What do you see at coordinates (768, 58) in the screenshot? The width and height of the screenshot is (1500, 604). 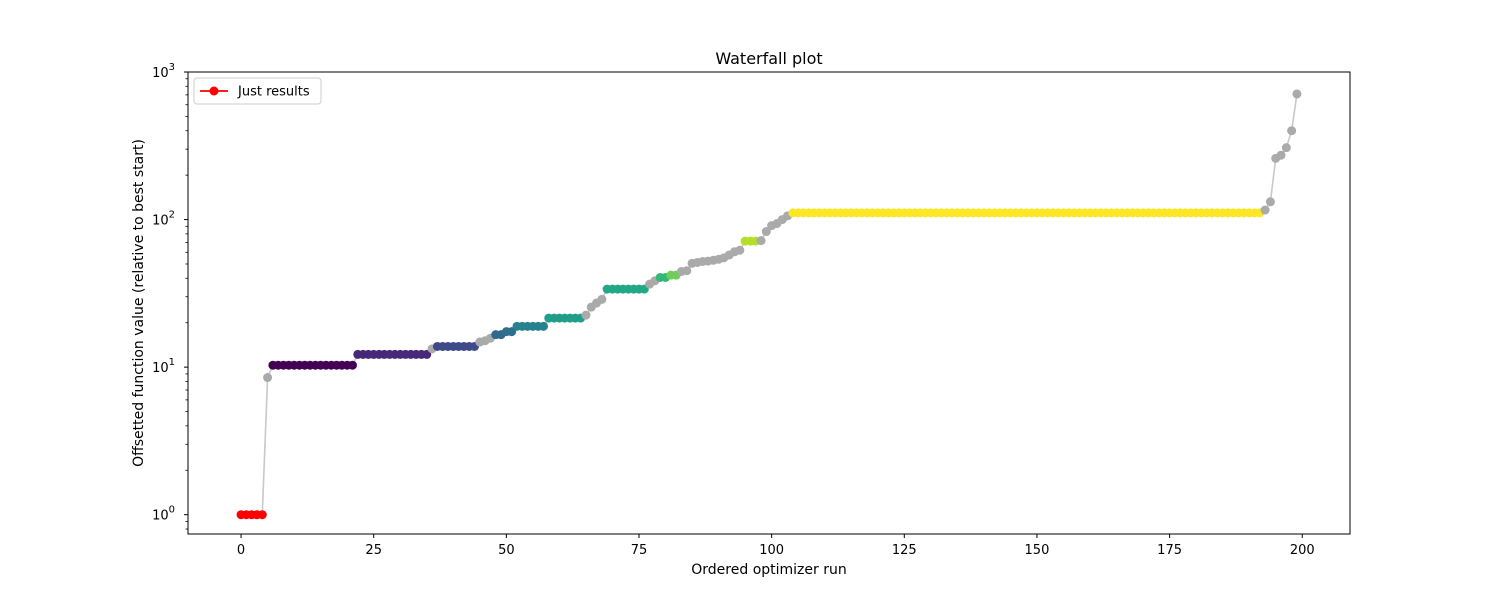 I see `chart-title: Waterfall plot` at bounding box center [768, 58].